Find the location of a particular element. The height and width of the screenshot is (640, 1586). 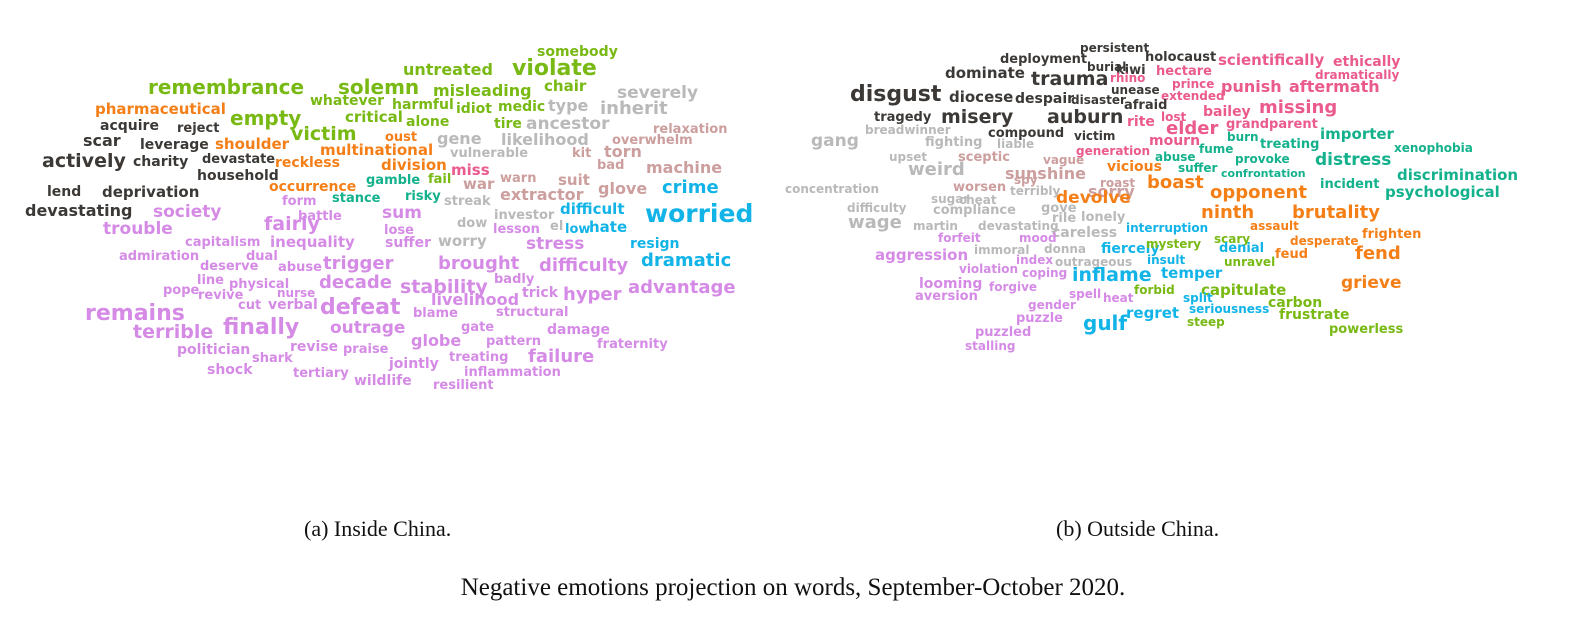

cloud-word: dual is located at coordinates (262, 256).